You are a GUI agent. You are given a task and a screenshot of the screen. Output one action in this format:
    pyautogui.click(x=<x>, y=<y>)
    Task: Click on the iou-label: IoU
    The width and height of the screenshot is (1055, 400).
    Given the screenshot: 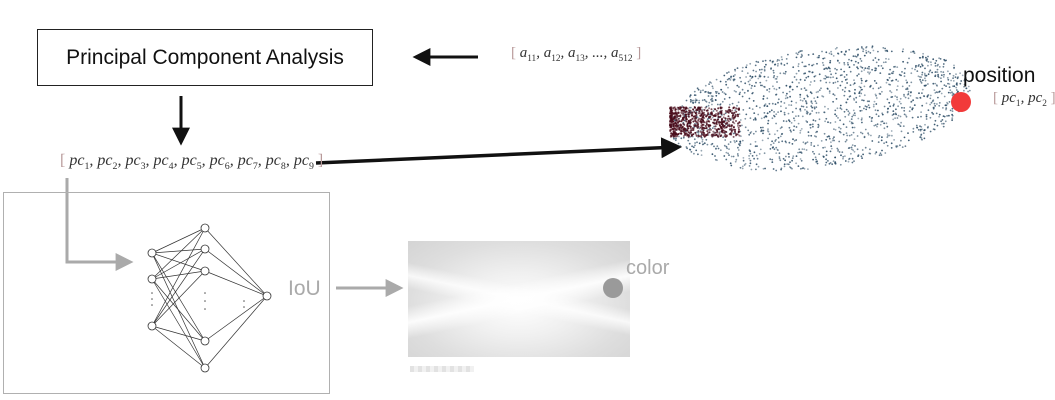 What is the action you would take?
    pyautogui.click(x=304, y=288)
    